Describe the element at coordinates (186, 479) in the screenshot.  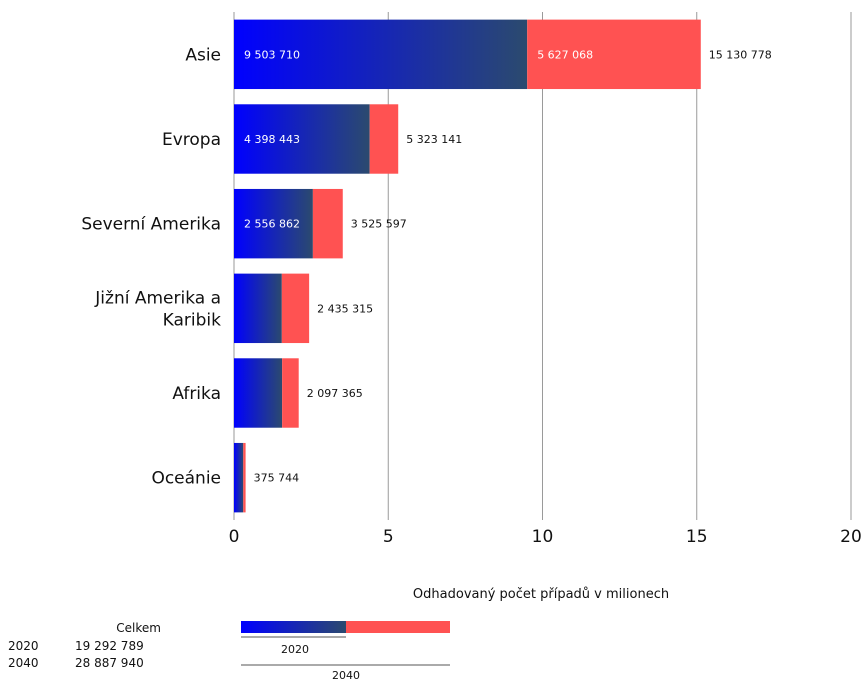
I see `category-label: Oceánie` at that location.